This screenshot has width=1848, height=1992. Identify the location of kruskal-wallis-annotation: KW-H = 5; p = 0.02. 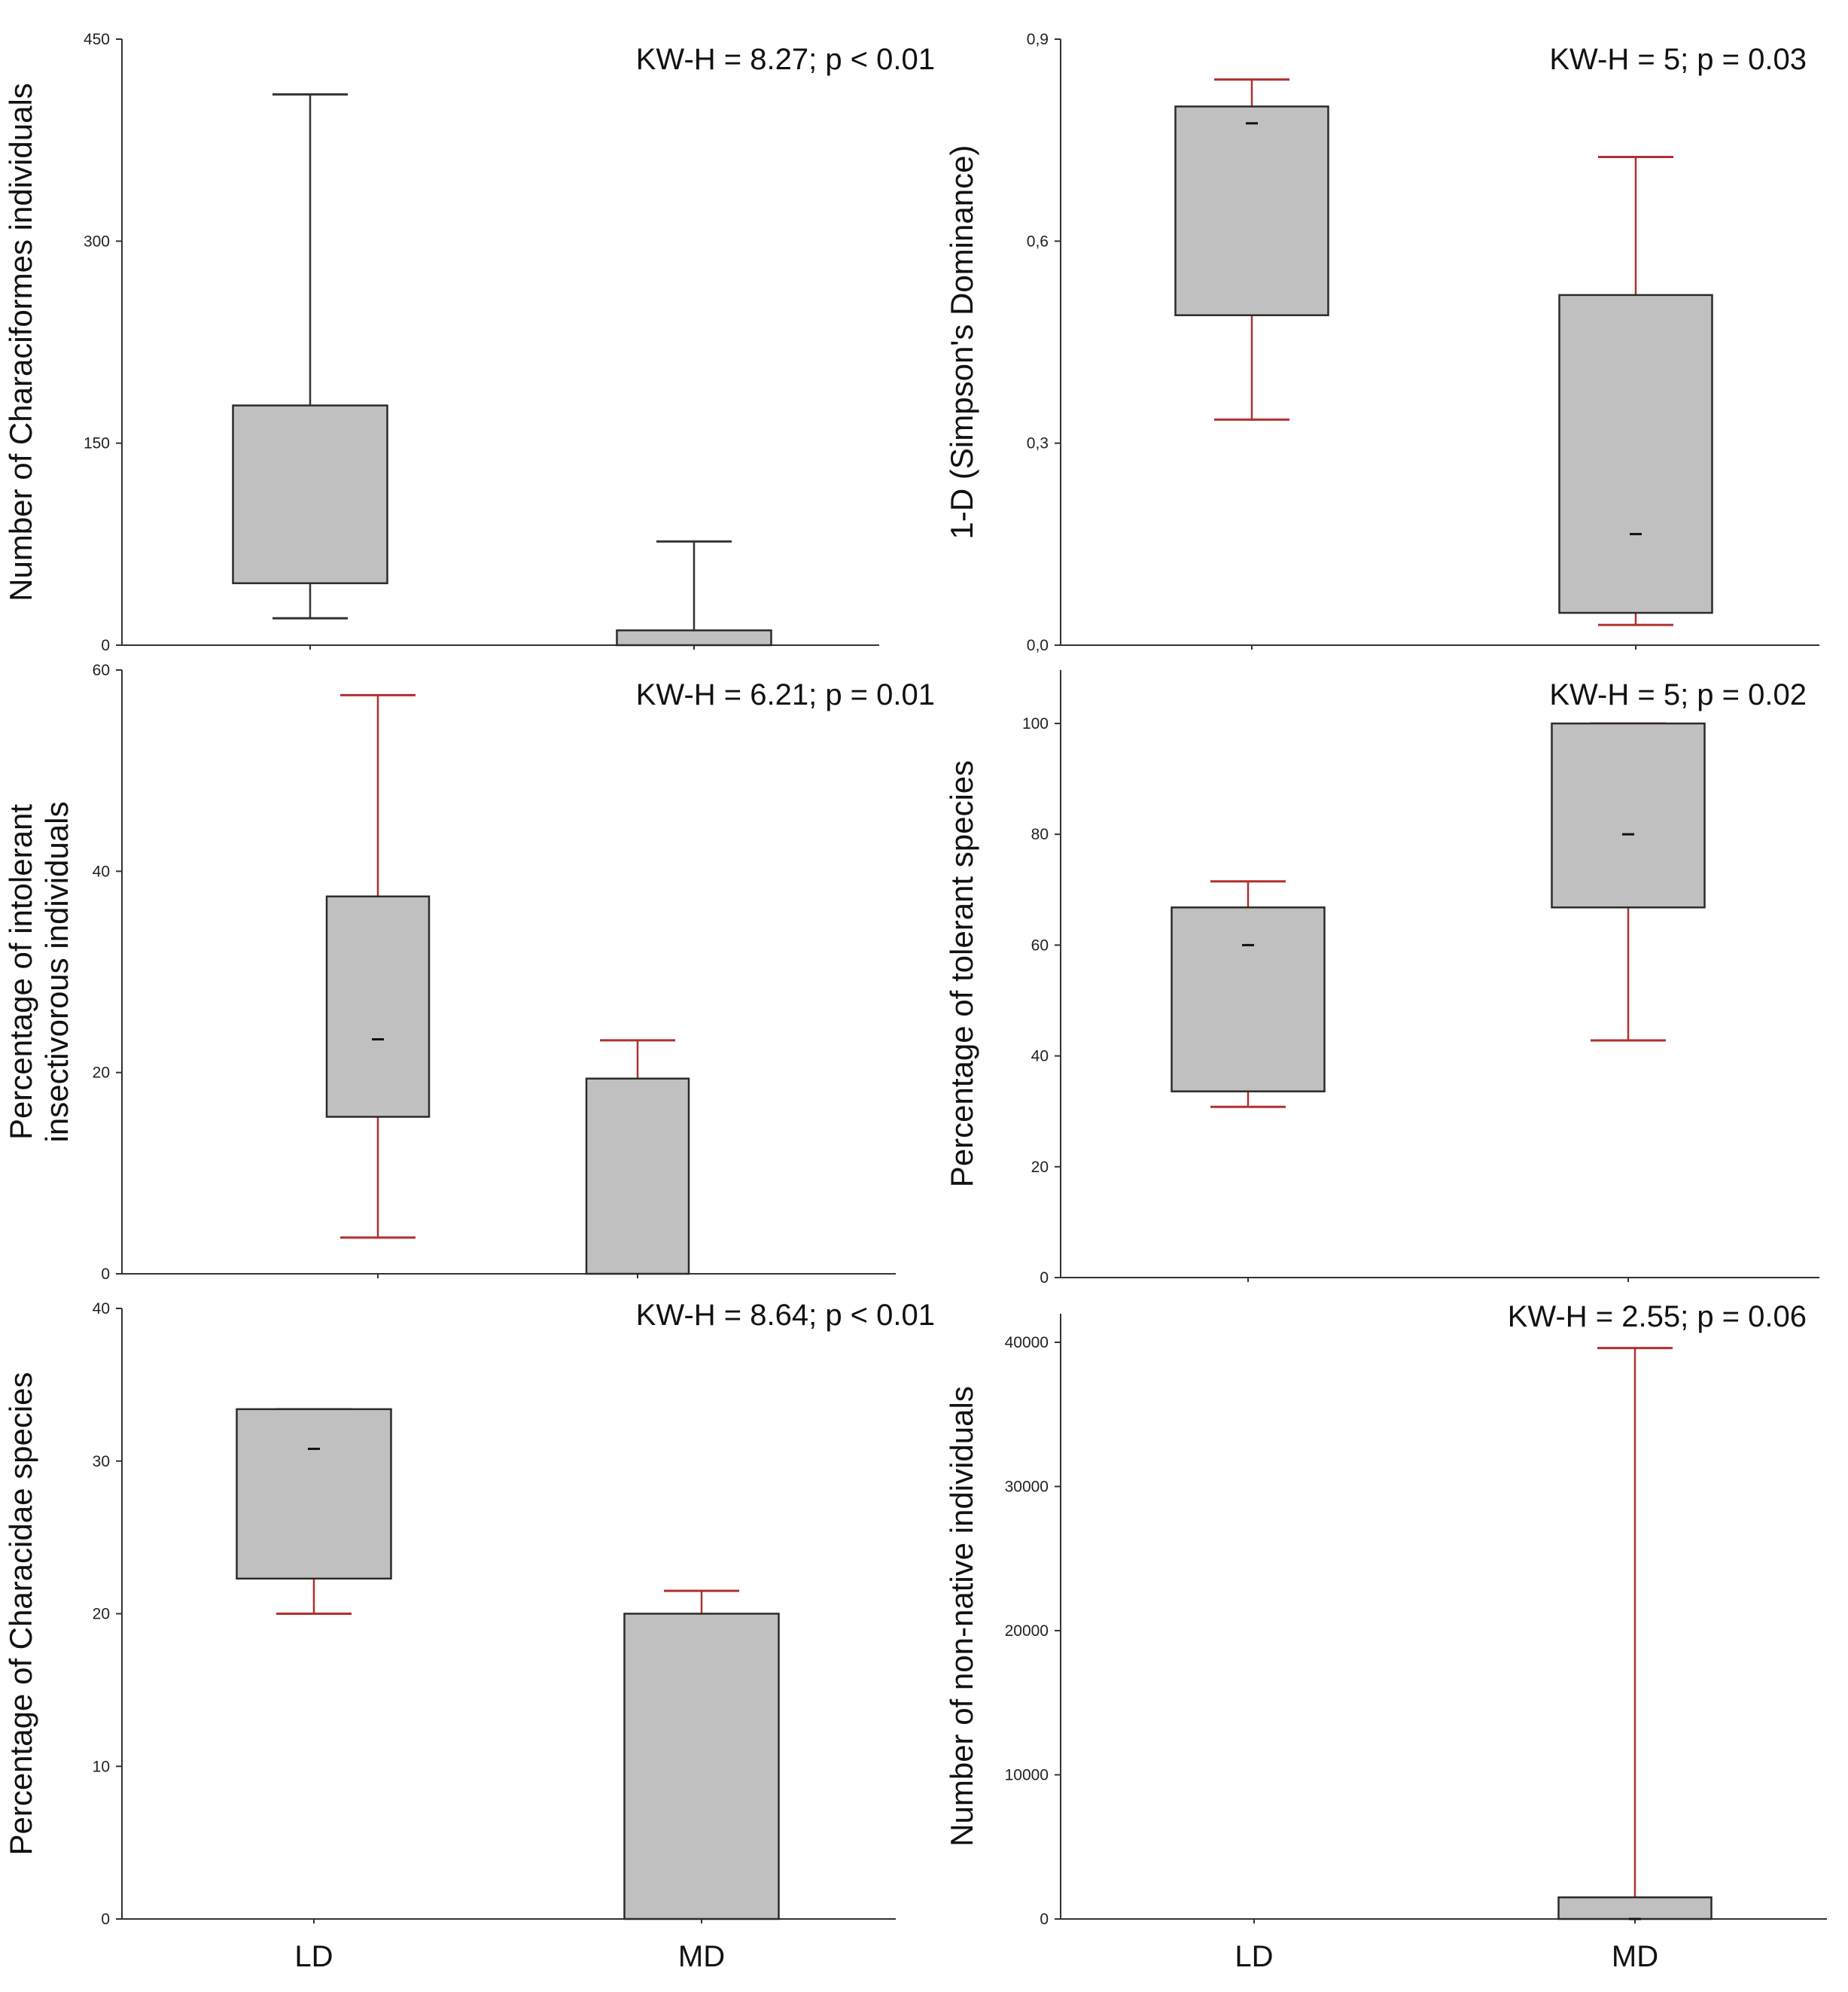
(1678, 695).